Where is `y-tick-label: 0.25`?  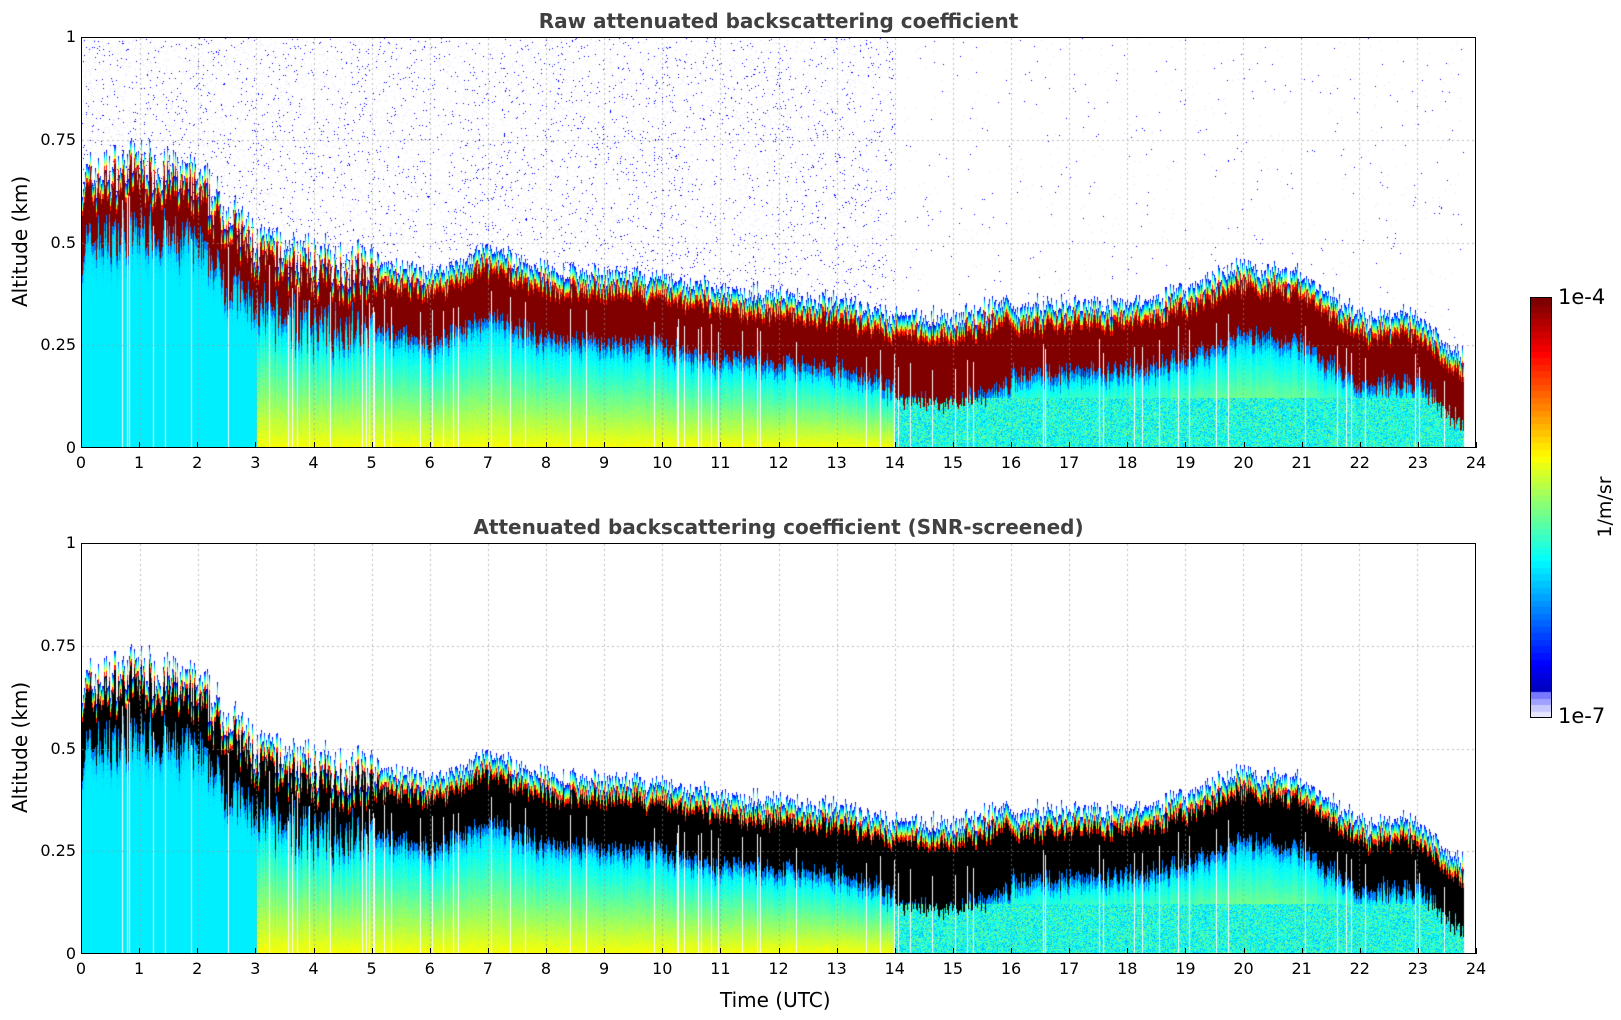 y-tick-label: 0.25 is located at coordinates (58, 345).